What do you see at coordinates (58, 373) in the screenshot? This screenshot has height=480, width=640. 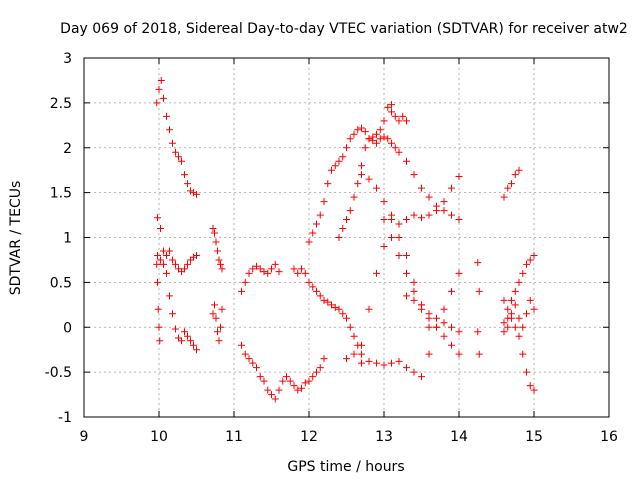 I see `y-tick-label: -0.5` at bounding box center [58, 373].